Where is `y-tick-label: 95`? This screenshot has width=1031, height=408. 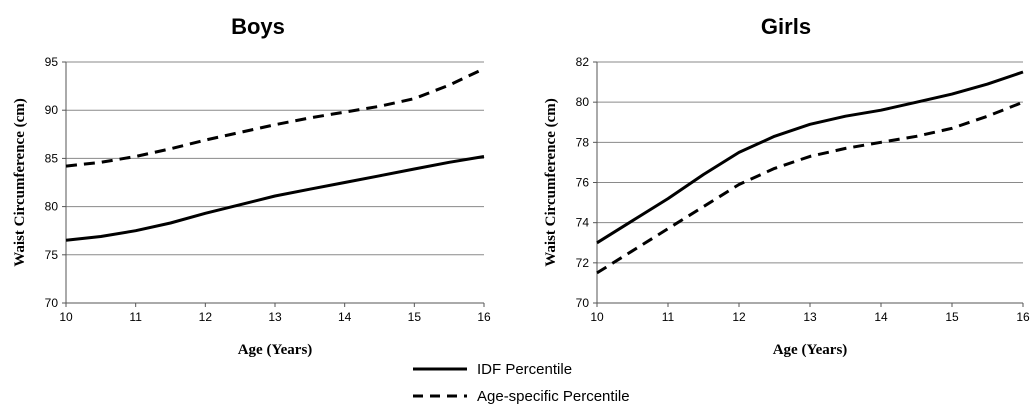
y-tick-label: 95 is located at coordinates (52, 62).